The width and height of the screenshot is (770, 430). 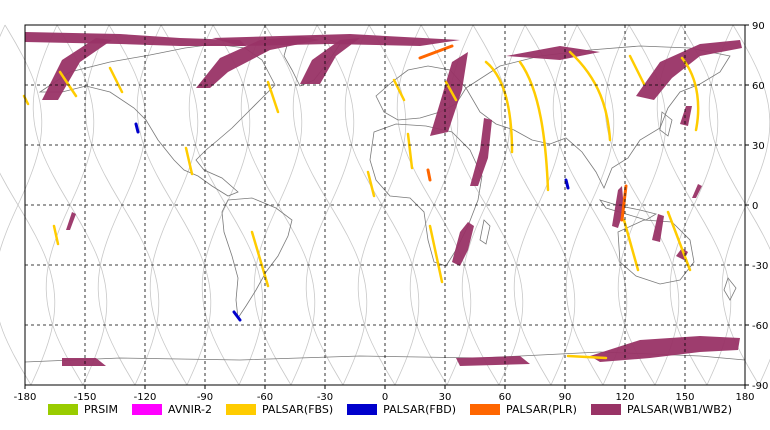 What do you see at coordinates (145, 397) in the screenshot?
I see `x-tick-label: -120` at bounding box center [145, 397].